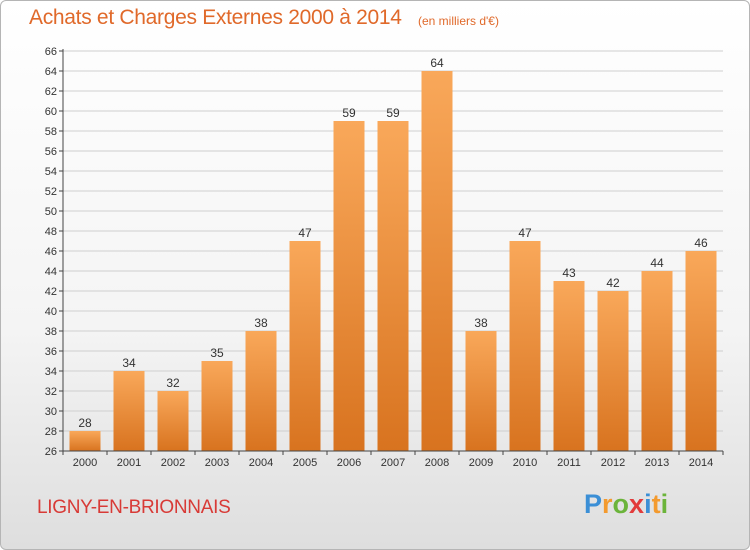  Describe the element at coordinates (349, 113) in the screenshot. I see `bar-label-2006: 59` at that location.